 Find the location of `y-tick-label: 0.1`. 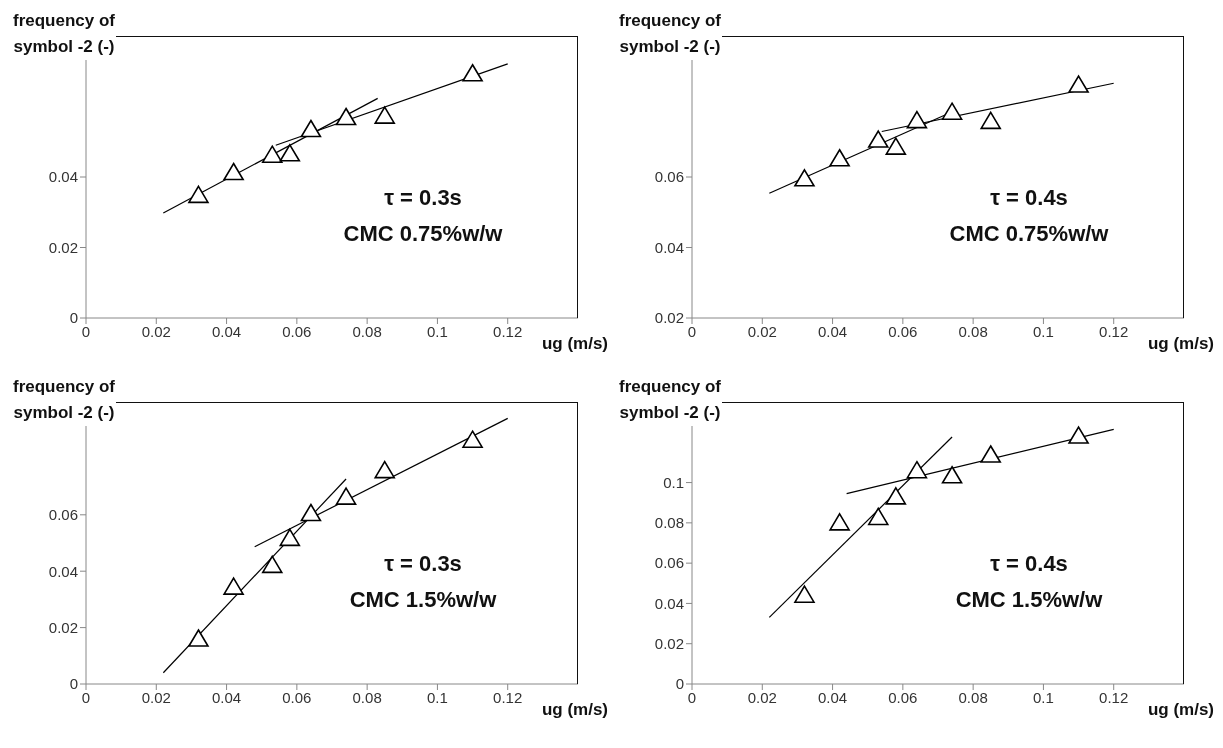

y-tick-label: 0.1 is located at coordinates (673, 482).